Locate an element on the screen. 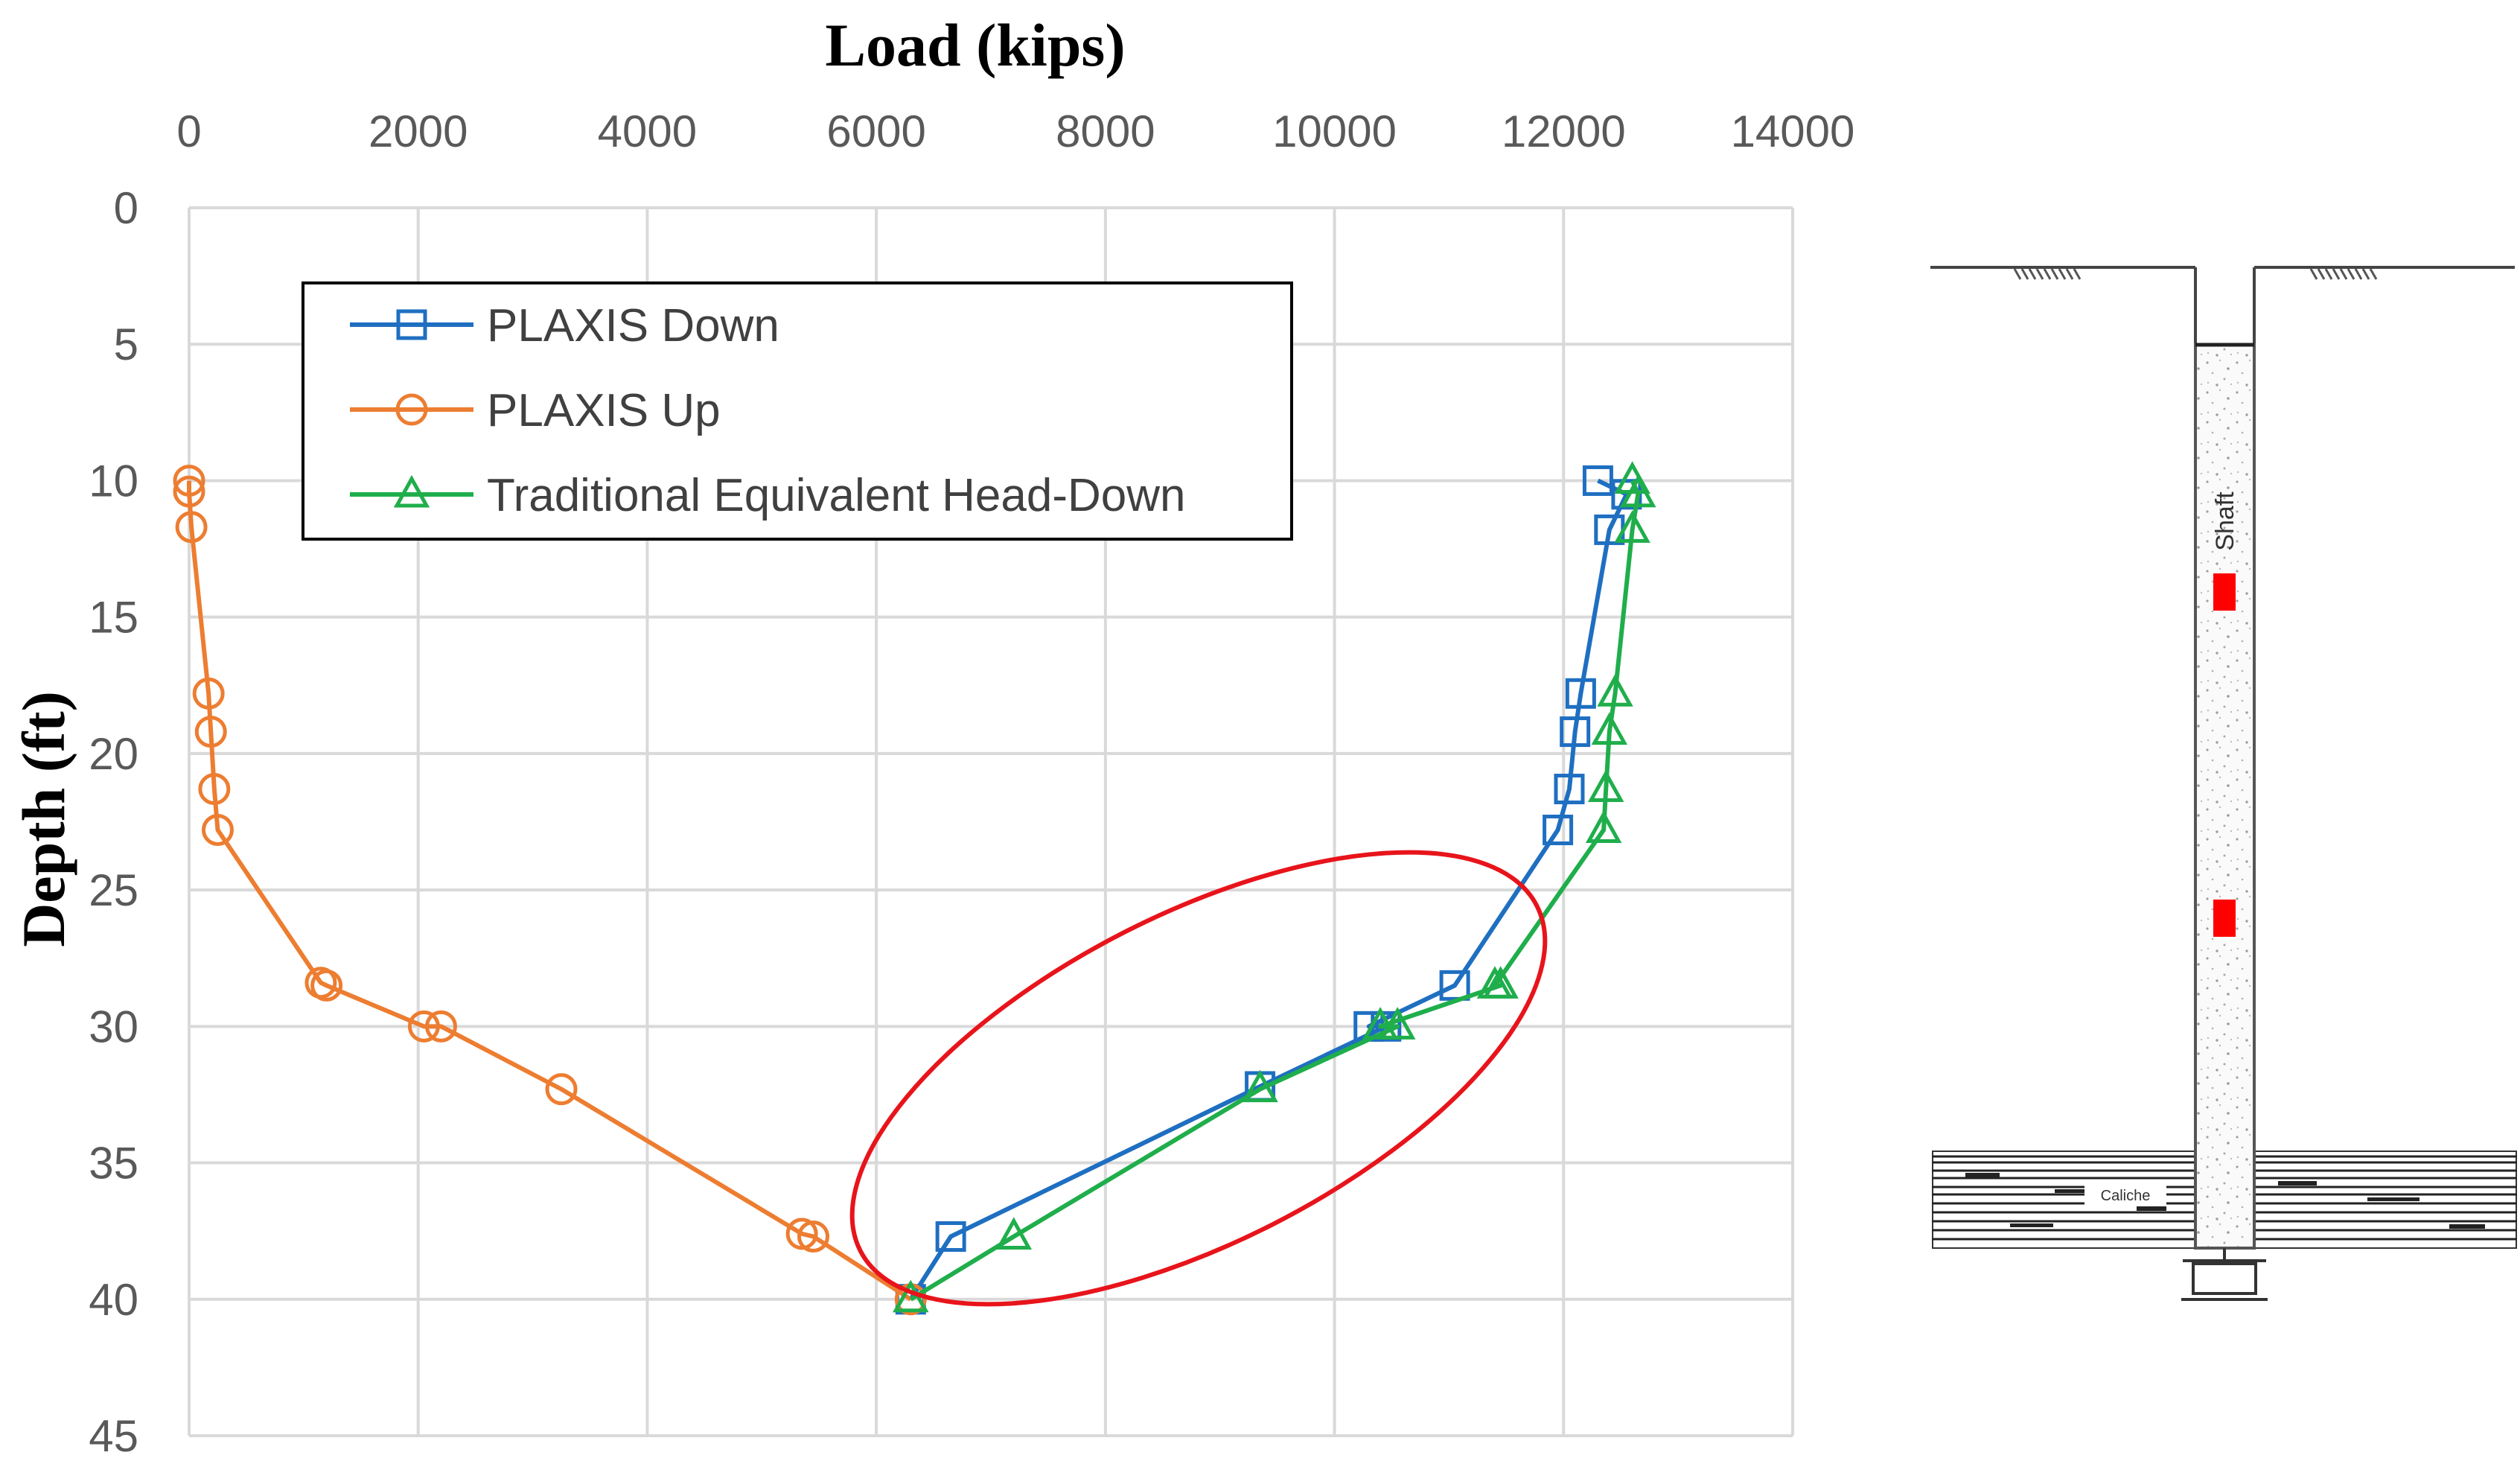 The image size is (2520, 1467). y-tick-label: 5 is located at coordinates (126, 344).